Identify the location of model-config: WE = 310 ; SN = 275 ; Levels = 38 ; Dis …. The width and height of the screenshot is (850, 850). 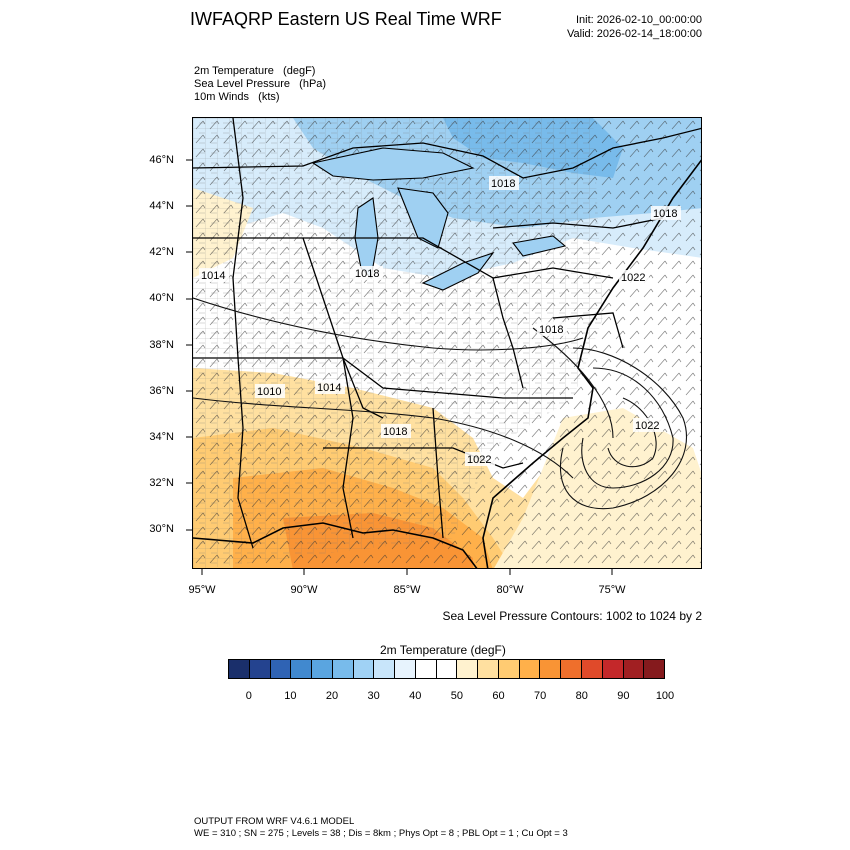
(381, 833).